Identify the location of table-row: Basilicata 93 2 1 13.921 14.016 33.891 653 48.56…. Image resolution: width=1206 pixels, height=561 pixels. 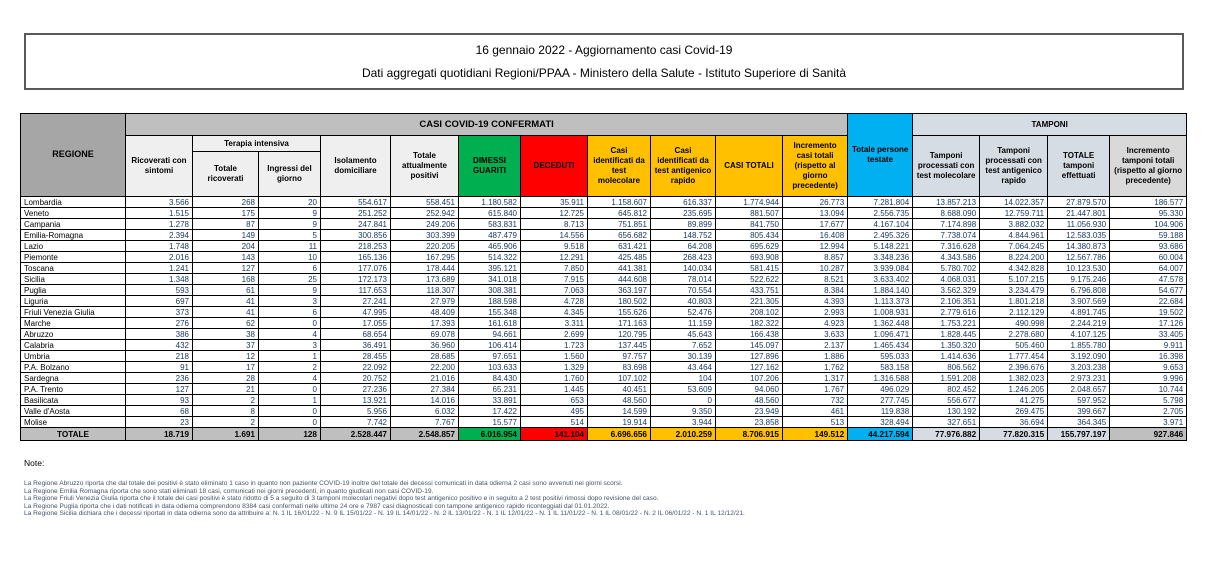
(604, 400).